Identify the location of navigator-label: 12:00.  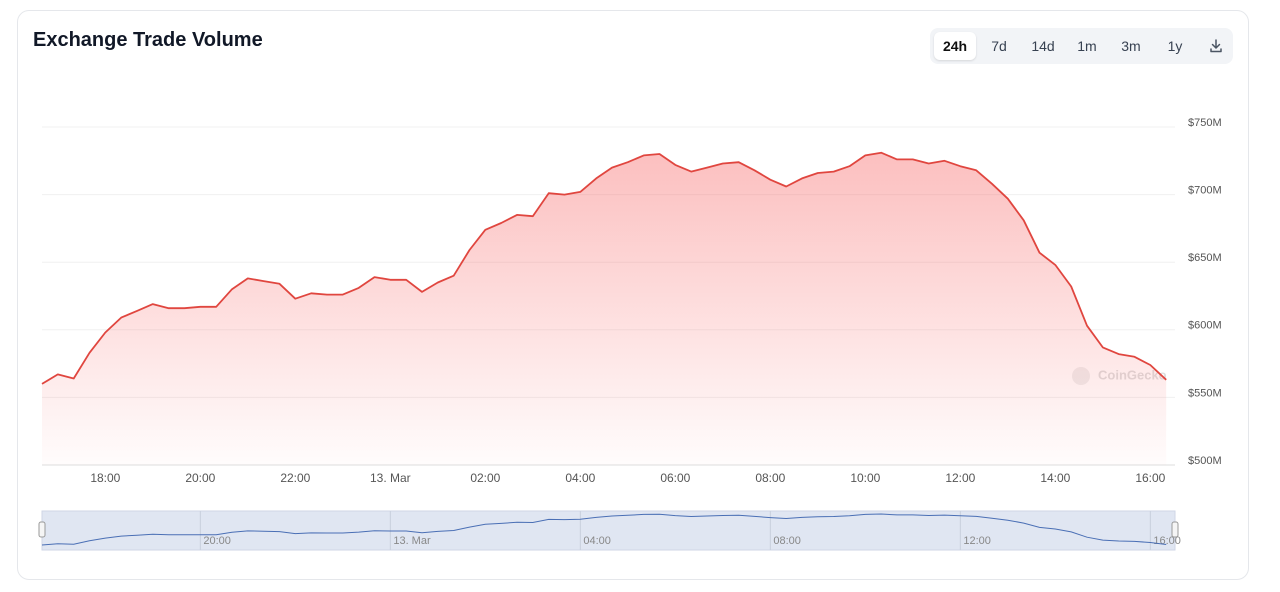
(977, 541).